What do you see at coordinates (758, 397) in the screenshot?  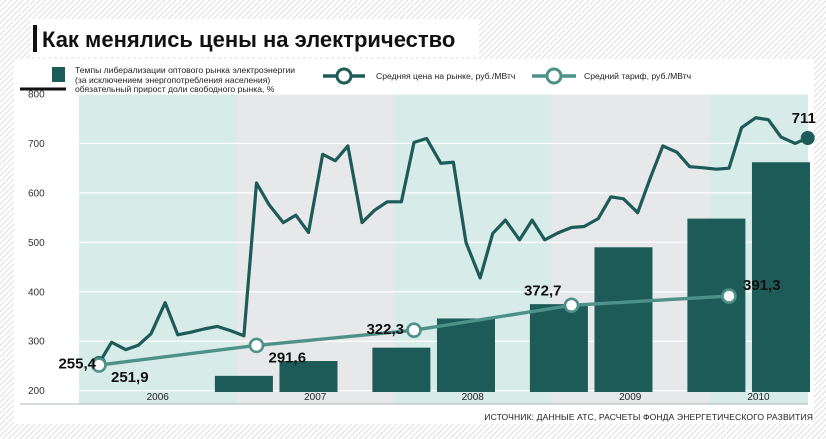 I see `x-year-label: 2010` at bounding box center [758, 397].